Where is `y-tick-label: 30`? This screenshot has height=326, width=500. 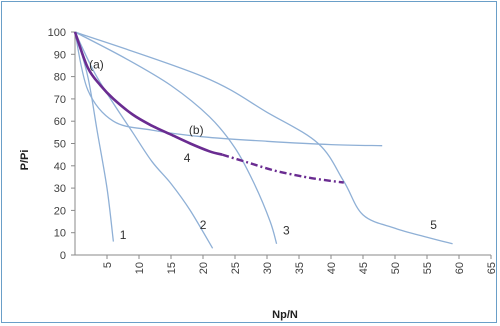
y-tick-label: 30 is located at coordinates (60, 189).